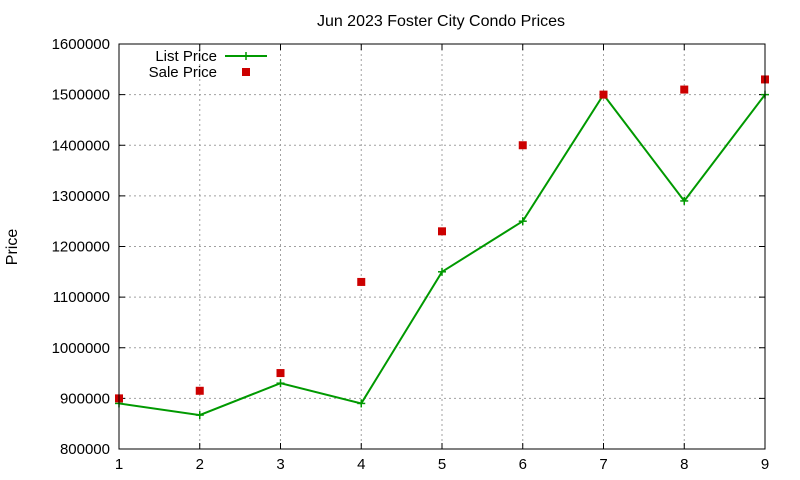  I want to click on x-tick-label: 1, so click(119, 464).